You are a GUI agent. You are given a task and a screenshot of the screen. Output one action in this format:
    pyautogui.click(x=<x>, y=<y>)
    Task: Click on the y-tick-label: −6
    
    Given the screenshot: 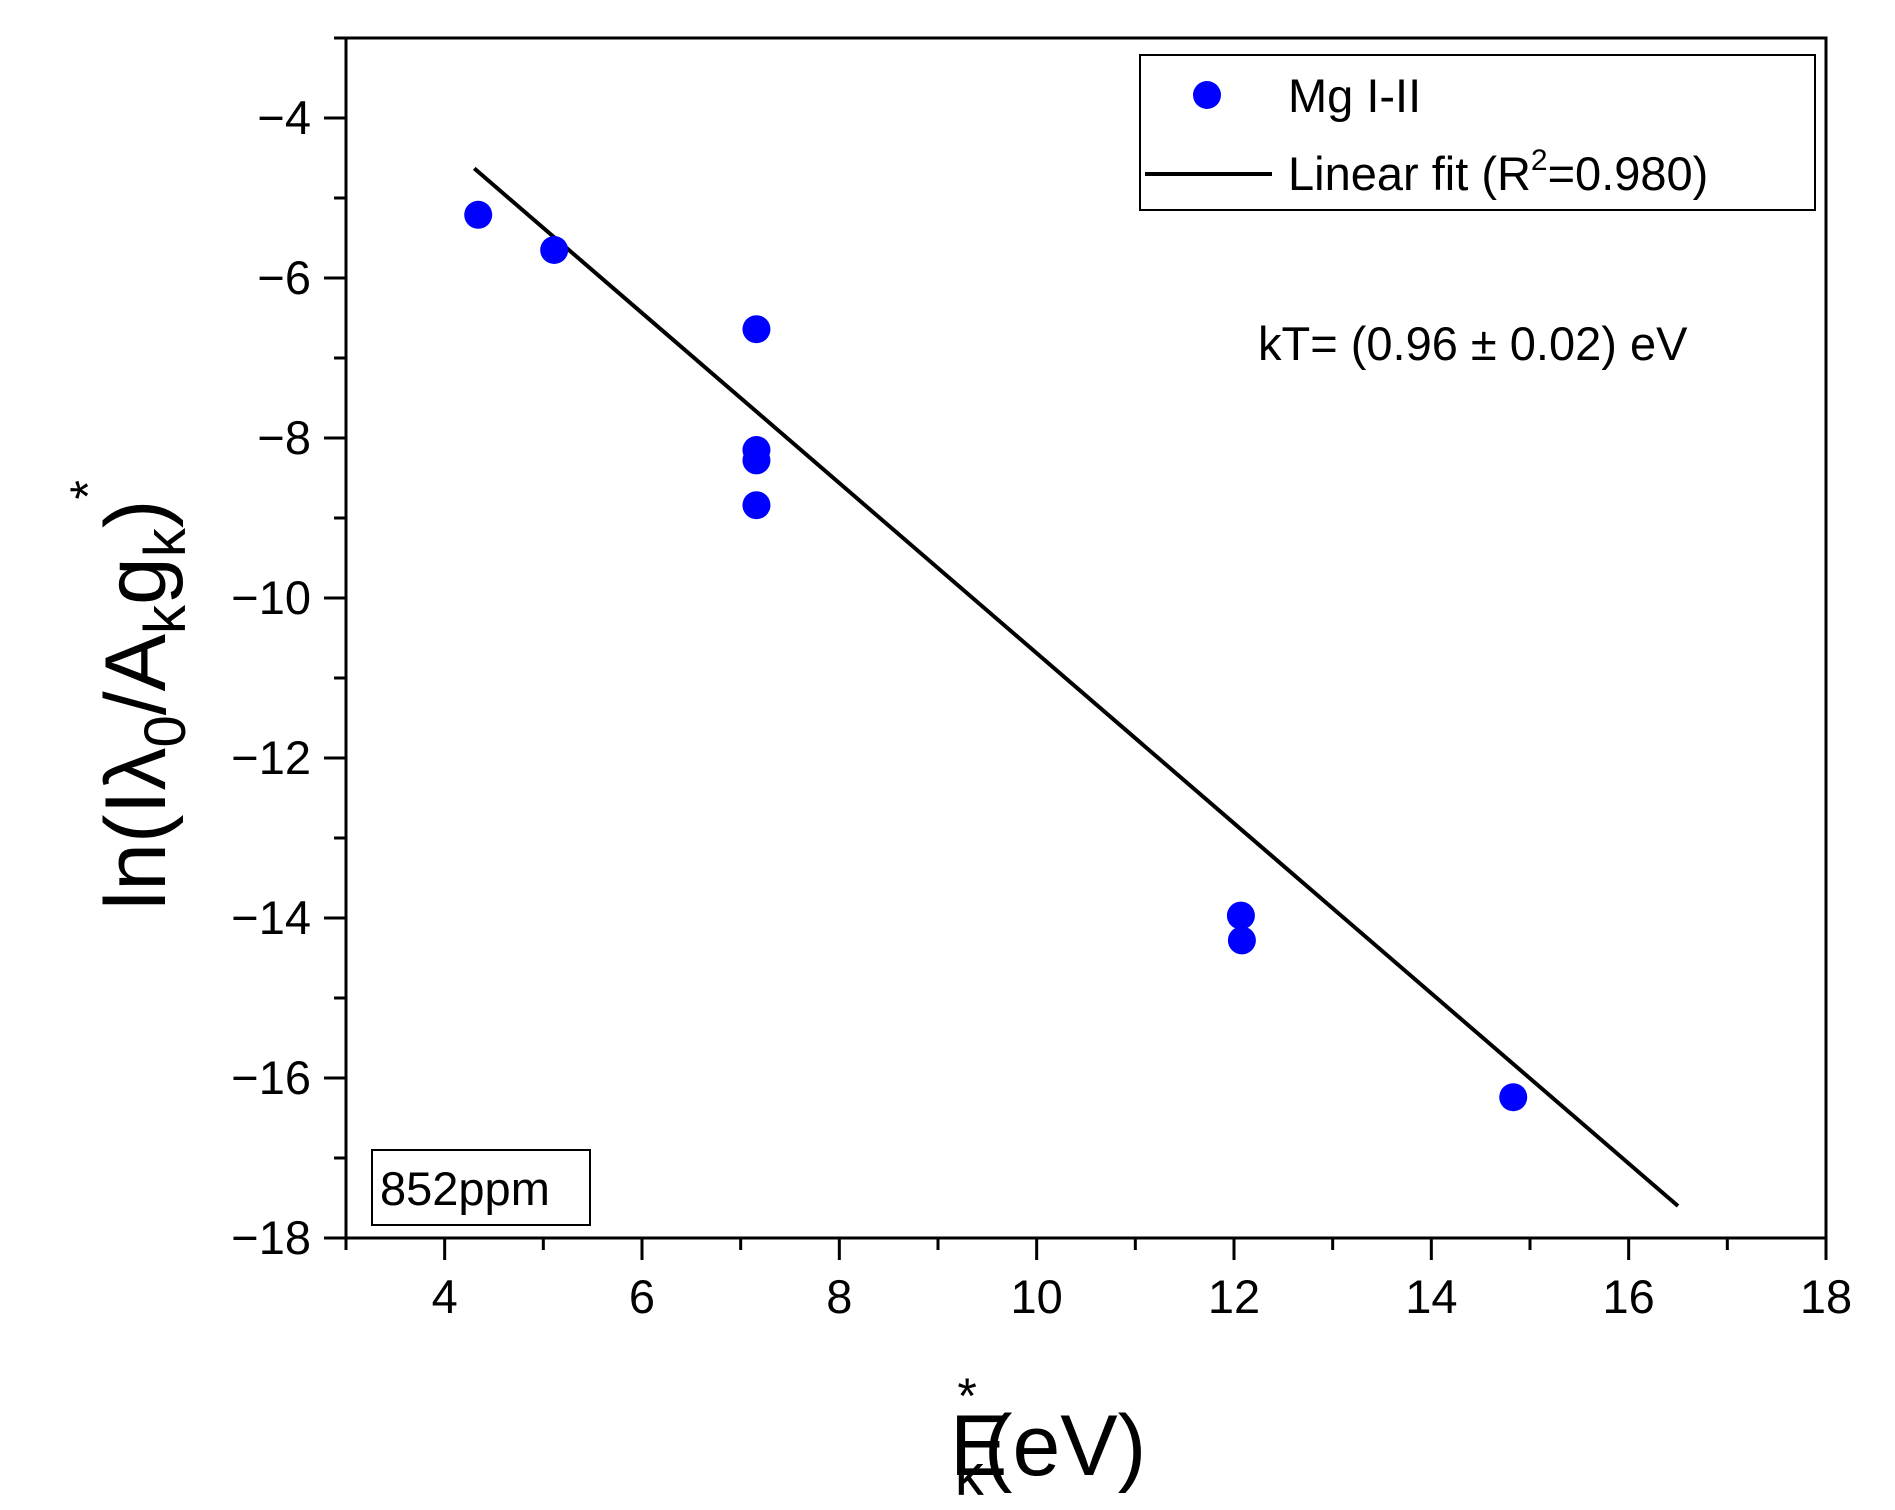 What is the action you would take?
    pyautogui.click(x=284, y=277)
    